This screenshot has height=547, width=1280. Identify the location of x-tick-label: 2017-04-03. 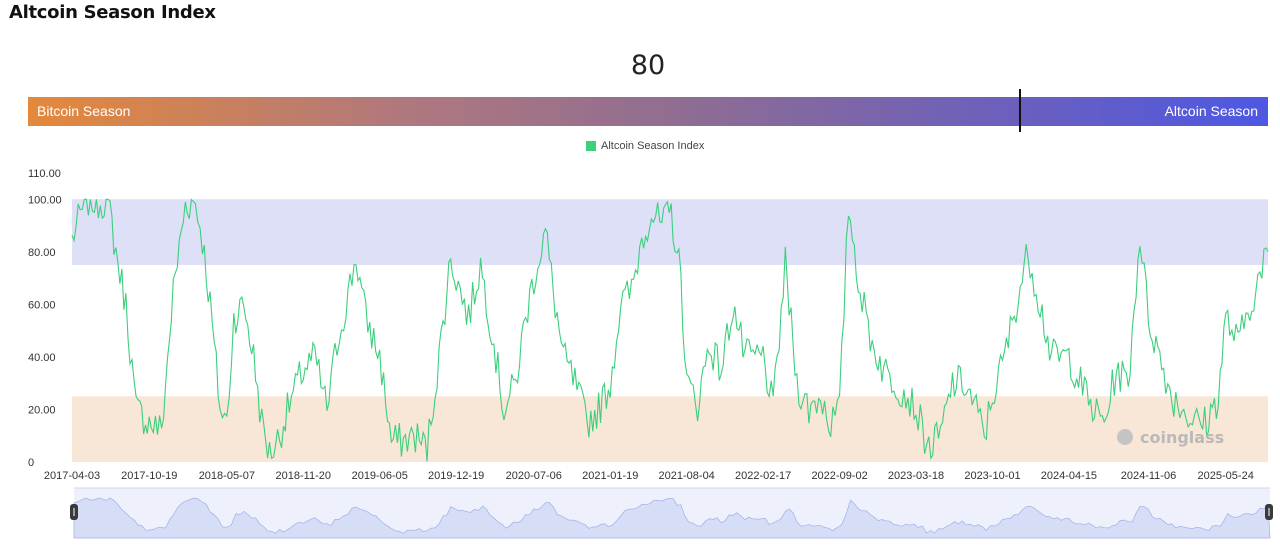
(72, 476).